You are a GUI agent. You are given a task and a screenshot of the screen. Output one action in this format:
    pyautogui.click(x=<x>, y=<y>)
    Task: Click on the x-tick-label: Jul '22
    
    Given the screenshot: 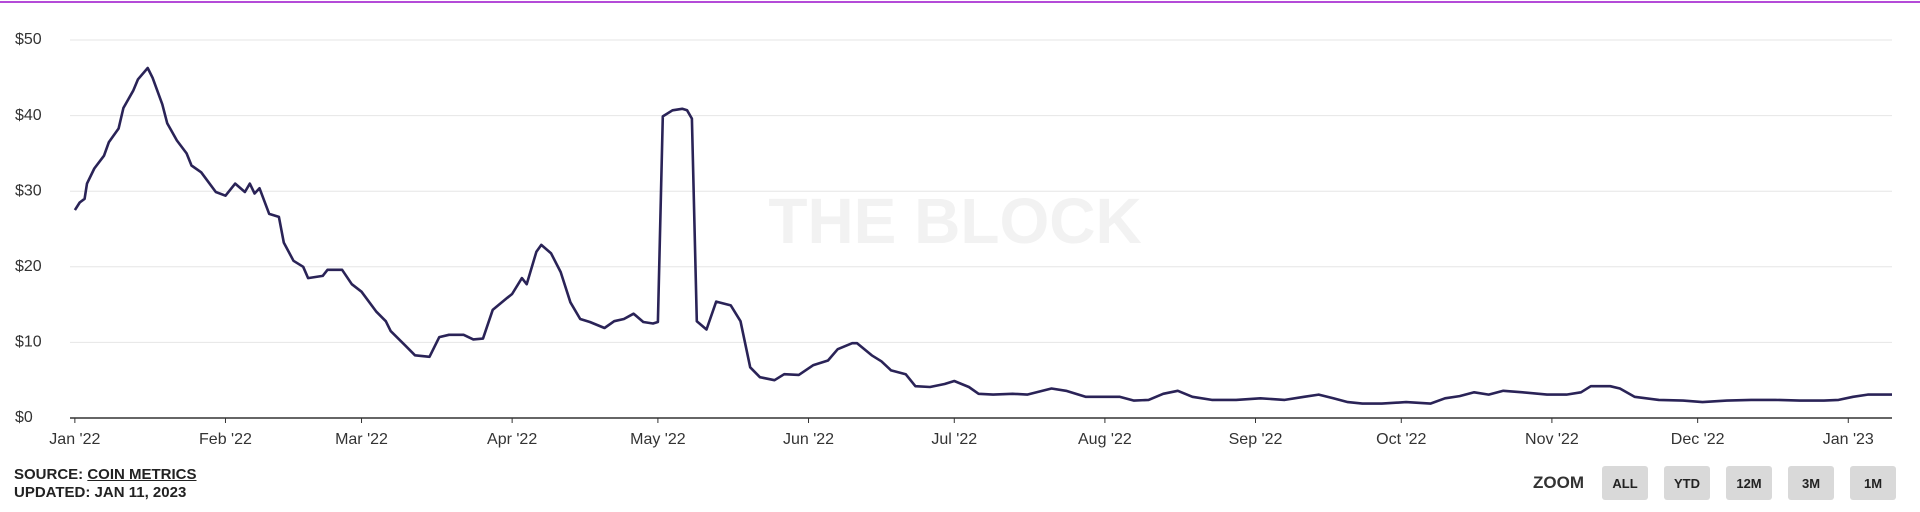 What is the action you would take?
    pyautogui.click(x=954, y=439)
    